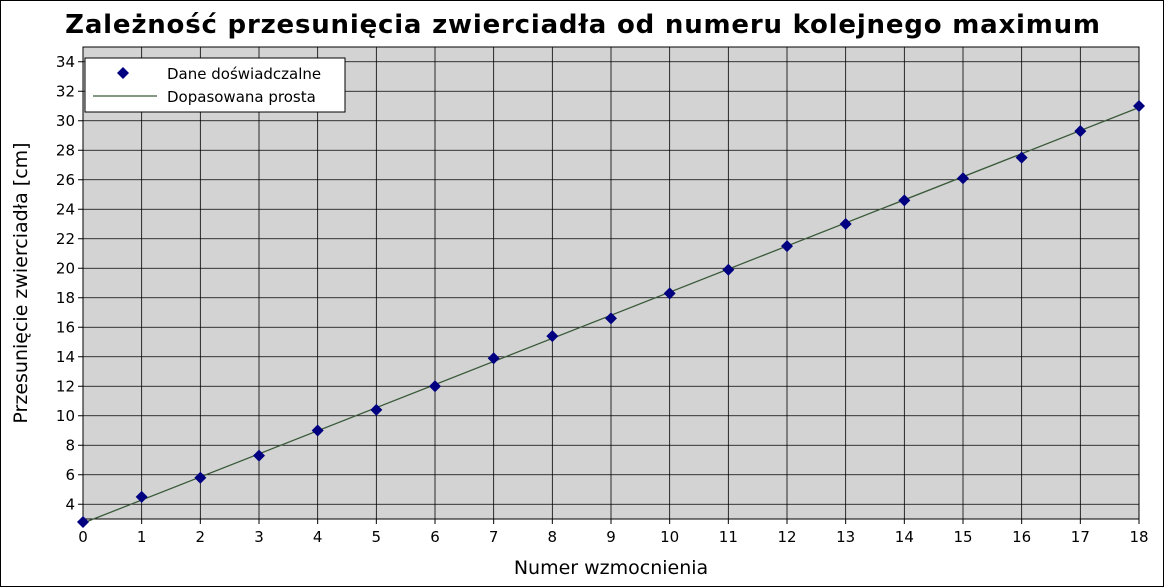 Image resolution: width=1164 pixels, height=588 pixels. Describe the element at coordinates (69, 283) in the screenshot. I see `y-axis: 4 6 8 10 12 14 16 18 20 22 24 26 28 30 32 34` at that location.